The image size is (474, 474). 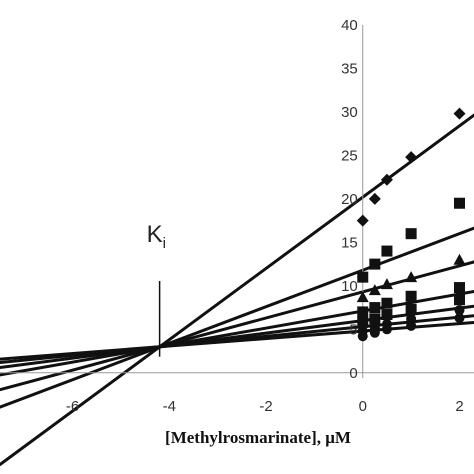 What do you see at coordinates (353, 329) in the screenshot?
I see `y-tick-label: 5` at bounding box center [353, 329].